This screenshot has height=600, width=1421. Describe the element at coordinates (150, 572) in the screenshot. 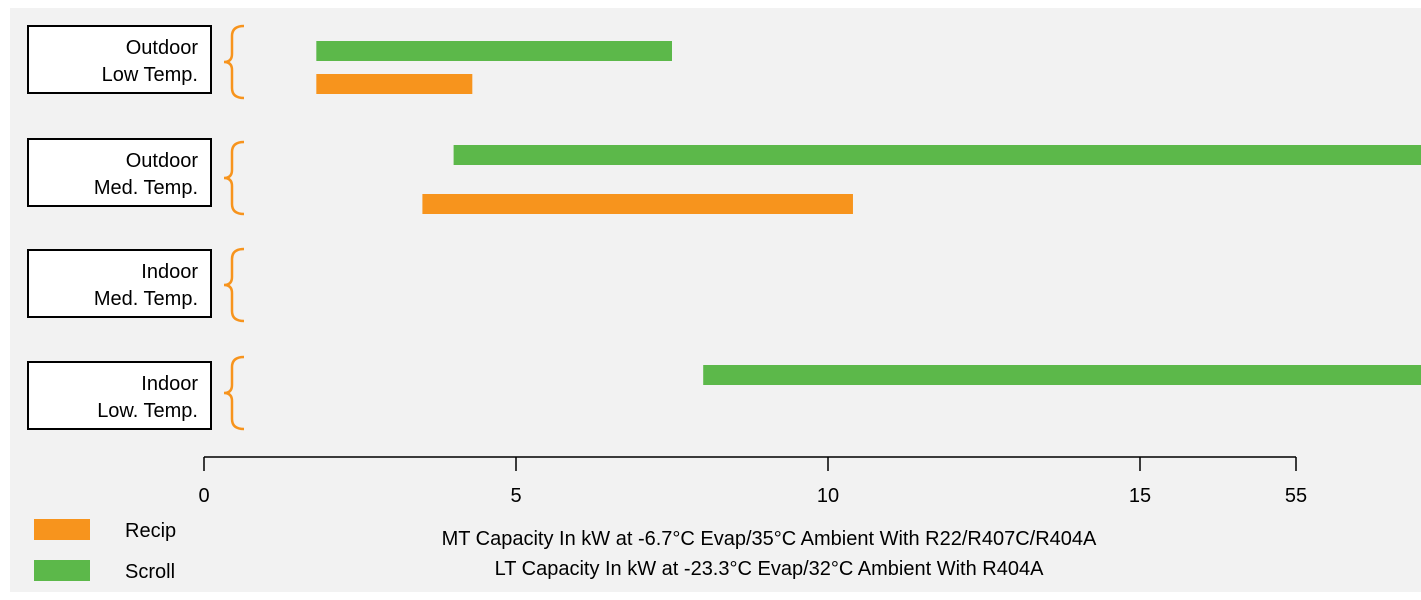

I see `legend-label-scroll: Scroll` at that location.